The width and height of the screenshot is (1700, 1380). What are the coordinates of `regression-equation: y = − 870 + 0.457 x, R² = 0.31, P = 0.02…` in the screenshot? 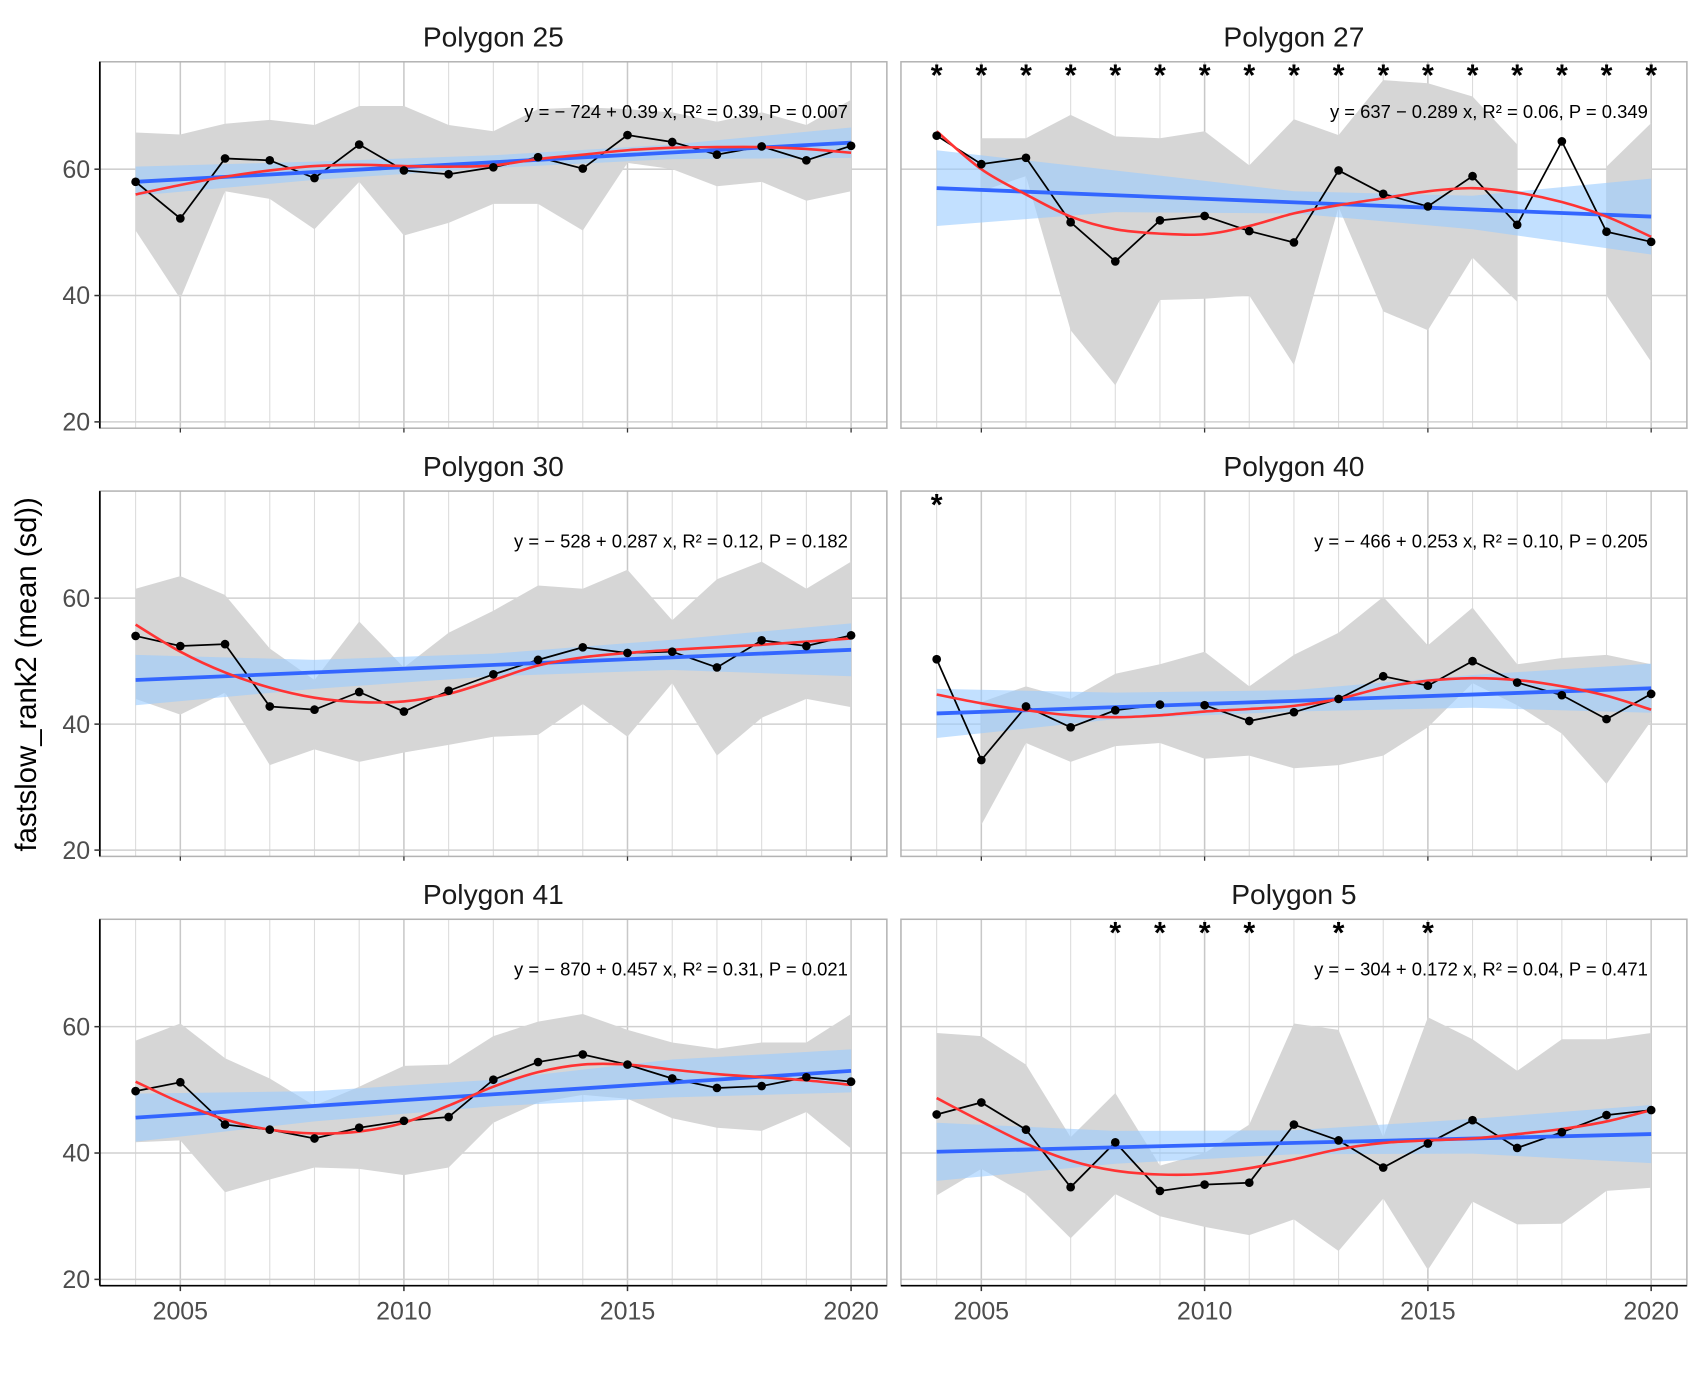 It's located at (681, 969).